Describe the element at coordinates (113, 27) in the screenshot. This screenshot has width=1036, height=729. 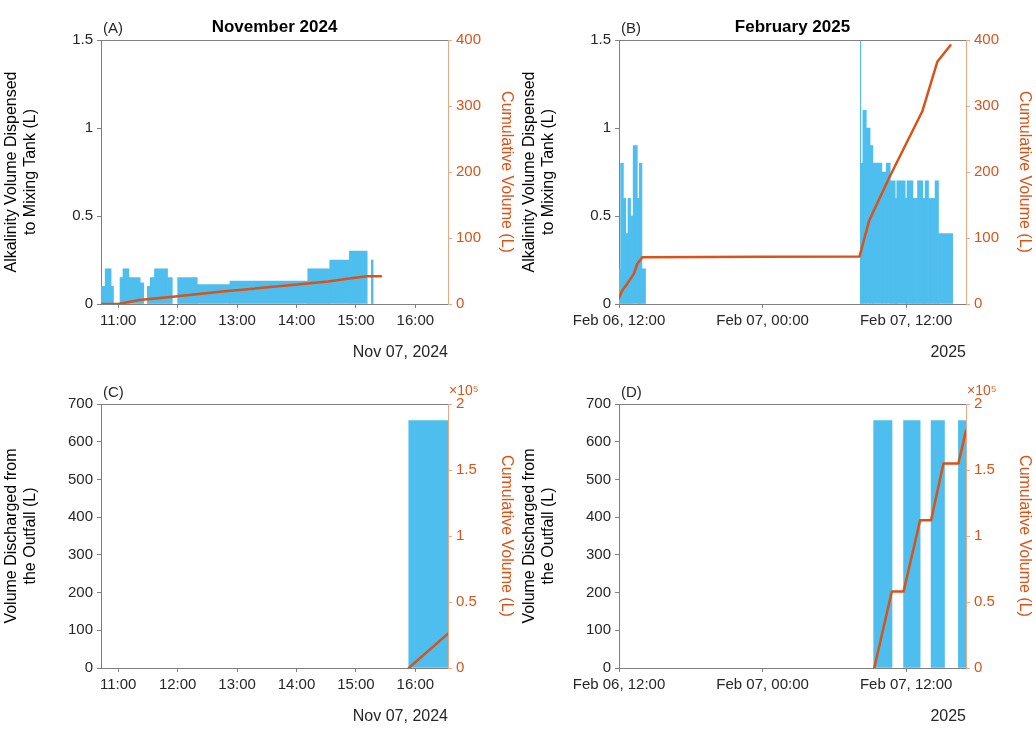
I see `text: (A)` at that location.